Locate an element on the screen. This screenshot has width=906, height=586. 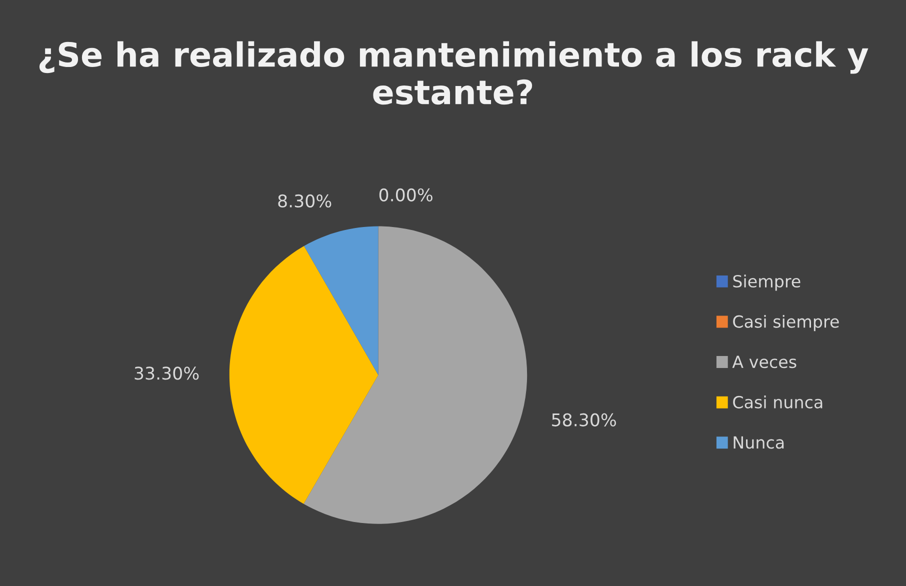
chart-title: ¿Se ha realizado mantenimiento a los rack y estante? is located at coordinates (453, 73).